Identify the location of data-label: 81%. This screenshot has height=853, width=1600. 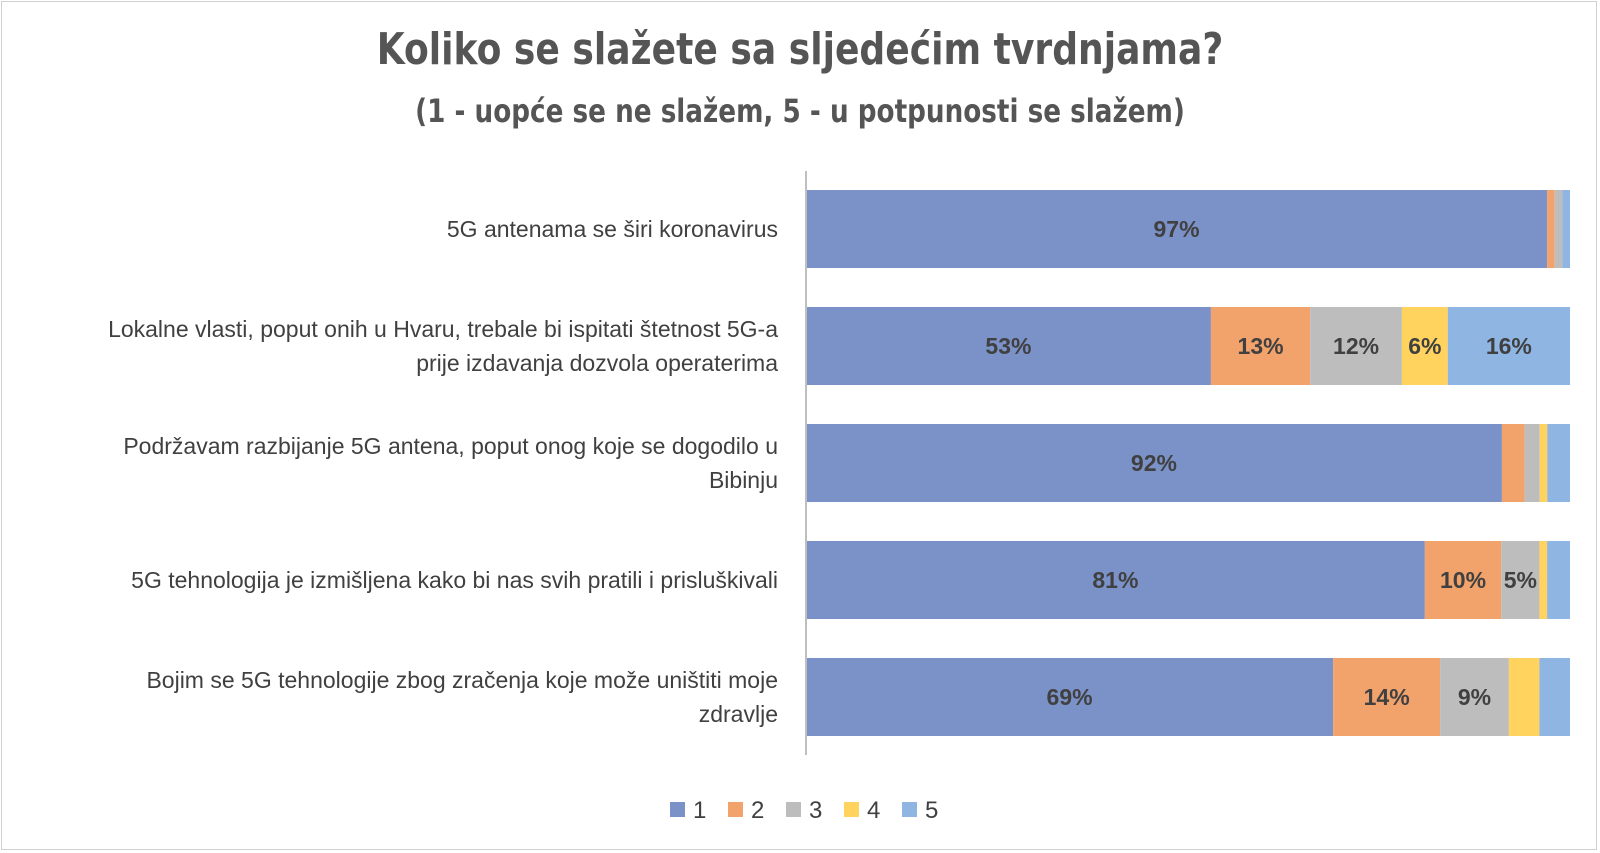
(1115, 580).